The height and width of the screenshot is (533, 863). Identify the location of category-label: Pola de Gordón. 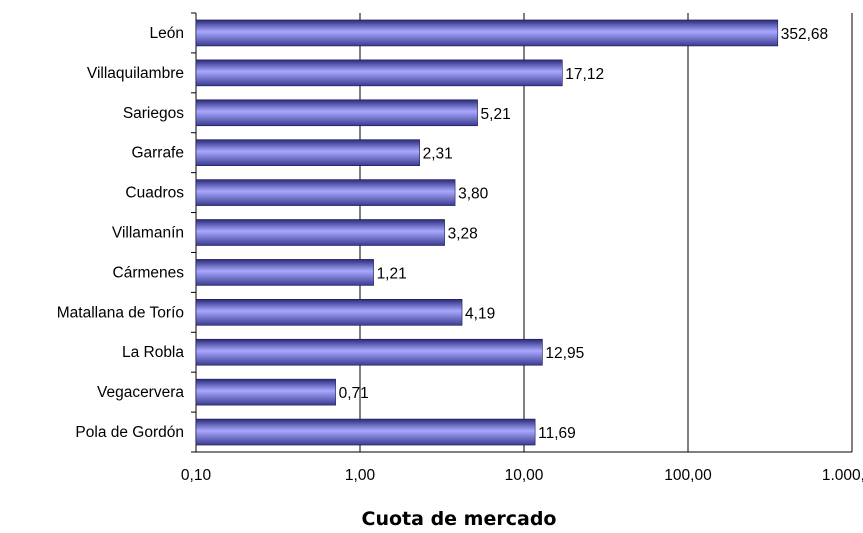
(129, 432).